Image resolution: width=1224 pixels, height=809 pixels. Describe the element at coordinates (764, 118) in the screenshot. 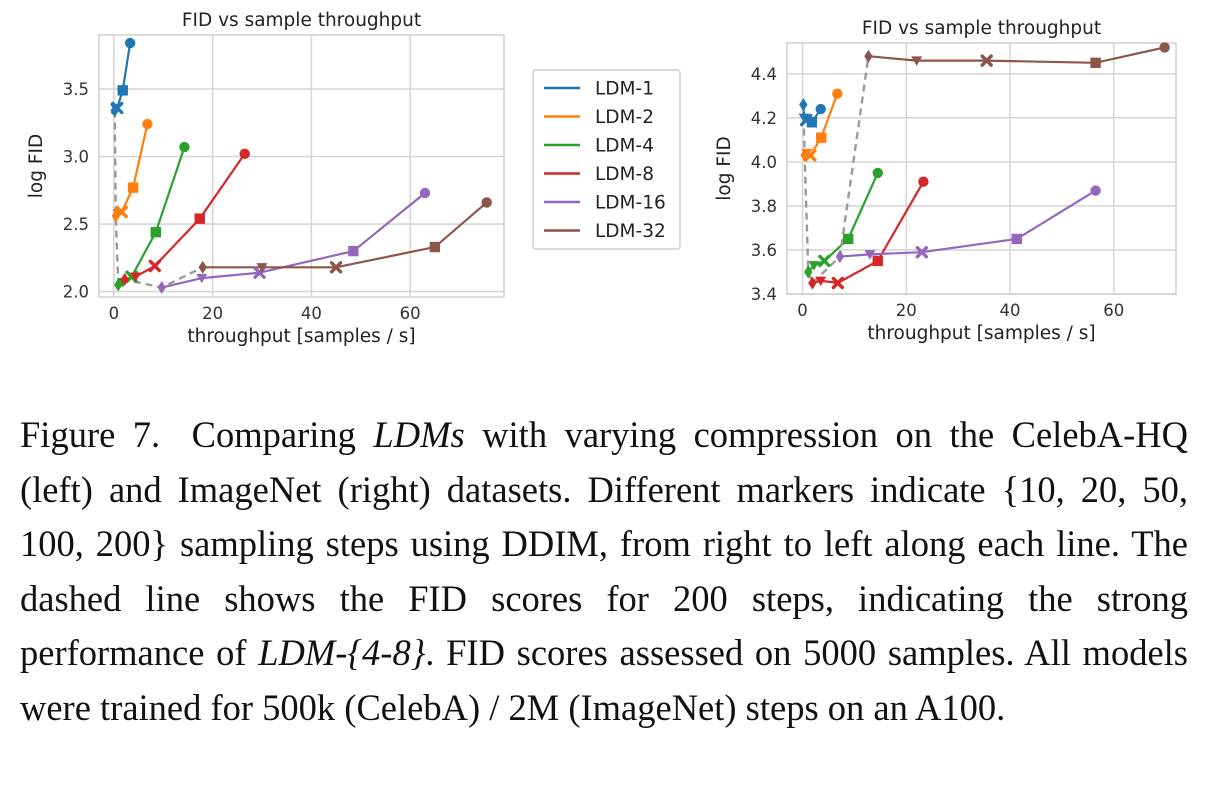

I see `right-ytick-label: 4.2` at that location.